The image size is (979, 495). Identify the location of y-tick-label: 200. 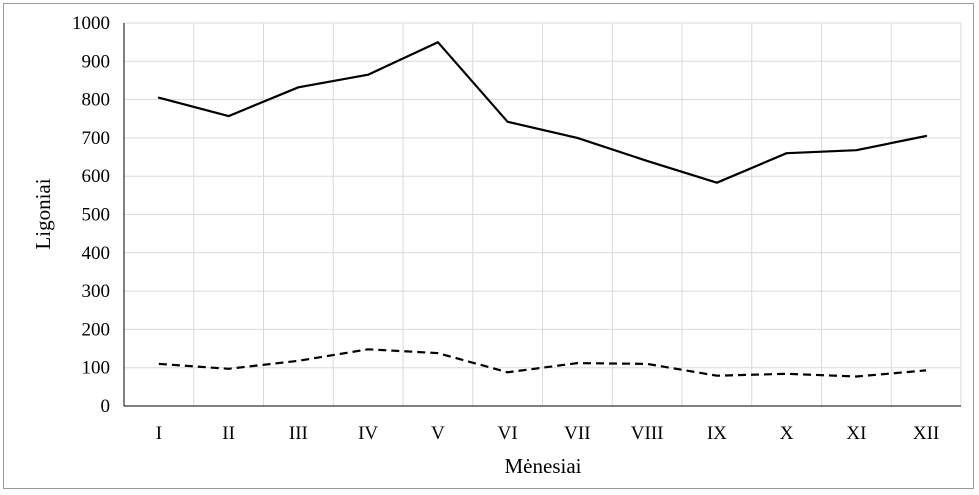
(96, 329).